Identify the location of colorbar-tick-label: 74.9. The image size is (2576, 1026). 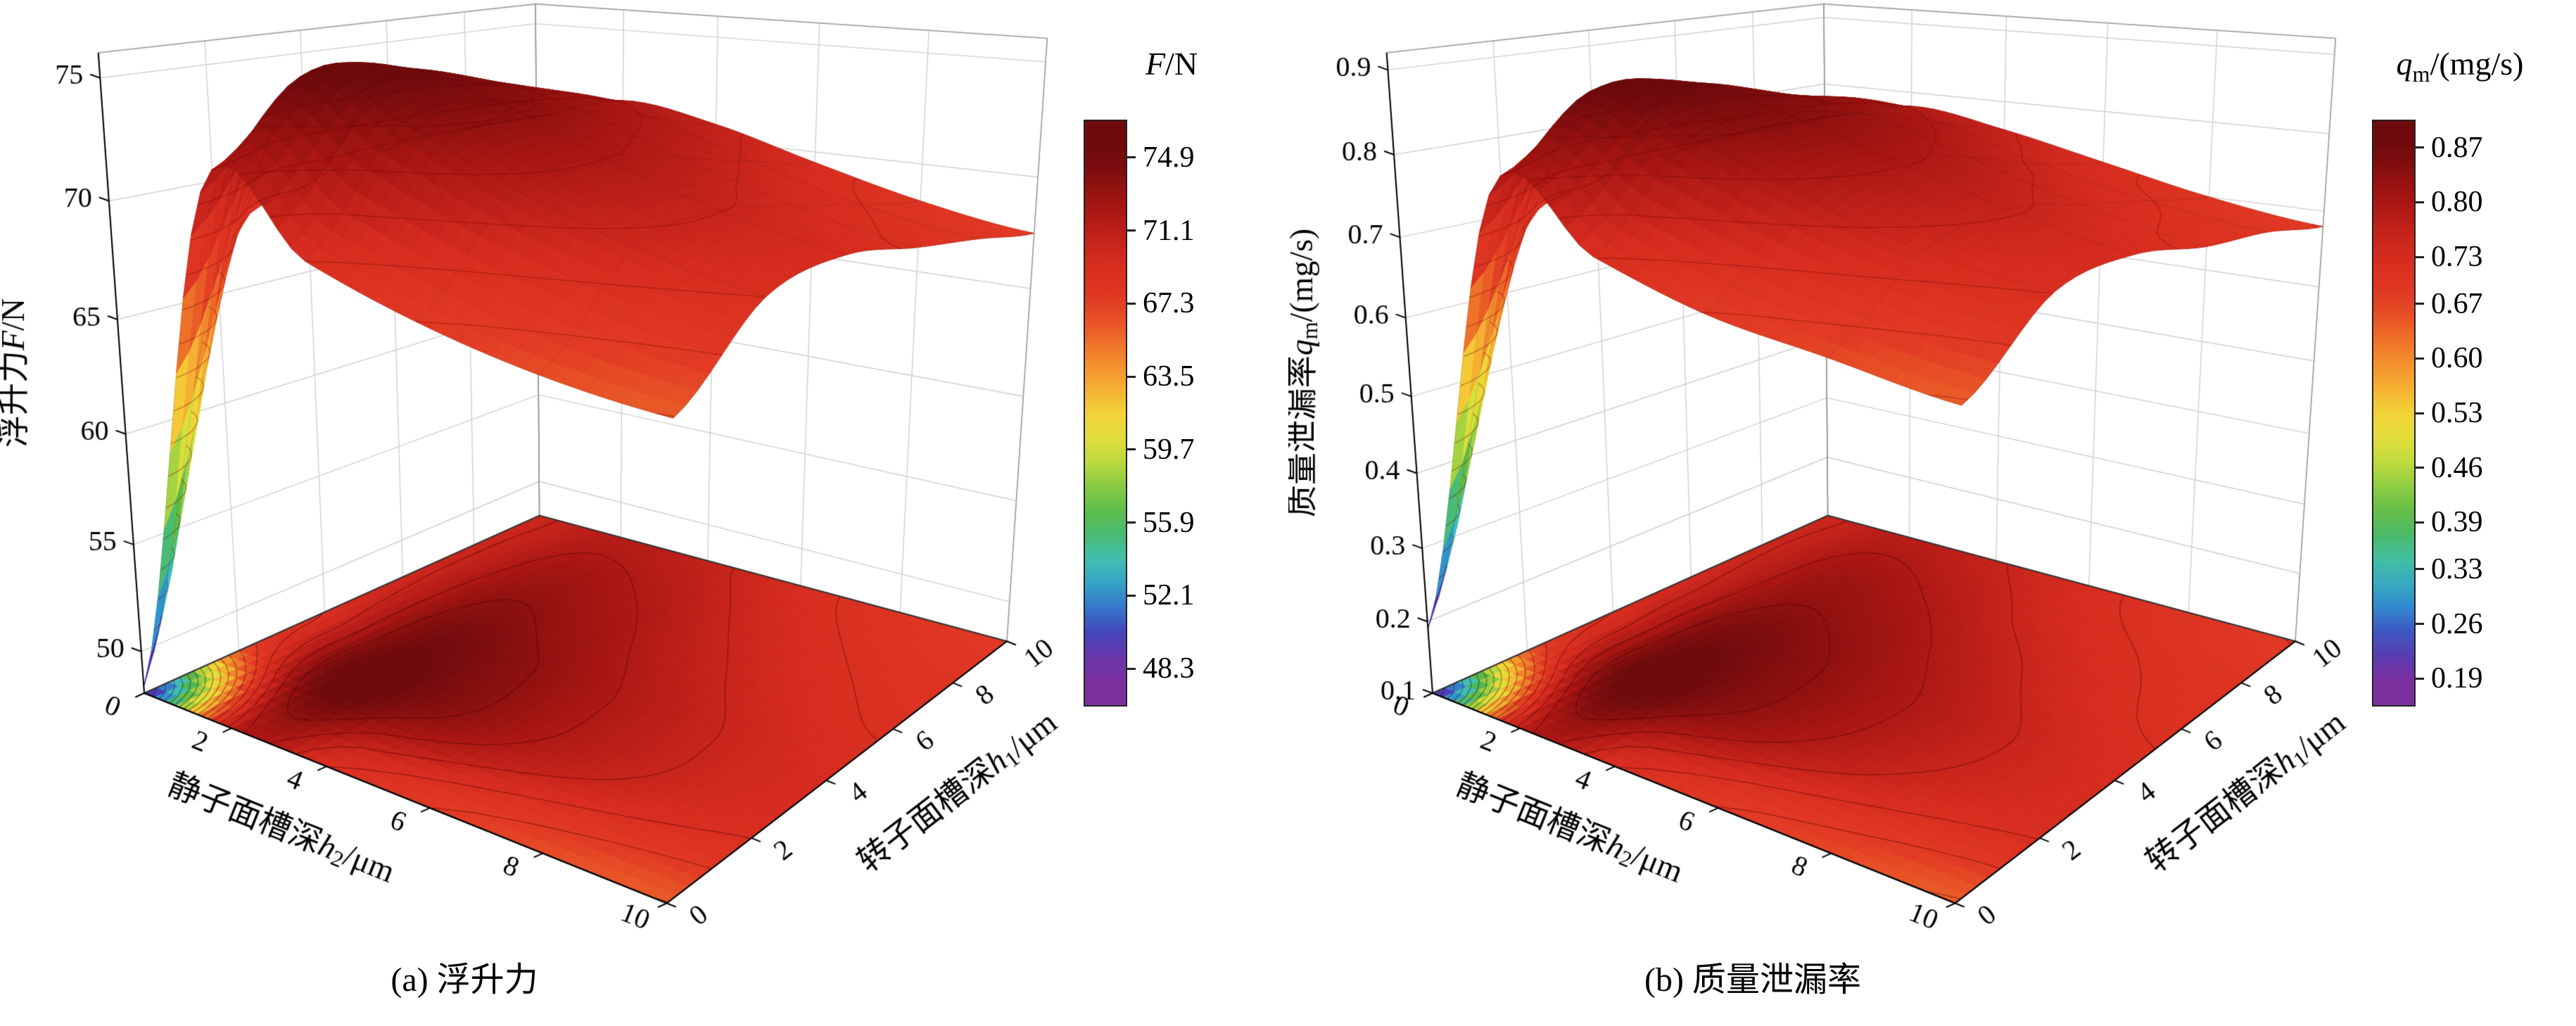
(1169, 157).